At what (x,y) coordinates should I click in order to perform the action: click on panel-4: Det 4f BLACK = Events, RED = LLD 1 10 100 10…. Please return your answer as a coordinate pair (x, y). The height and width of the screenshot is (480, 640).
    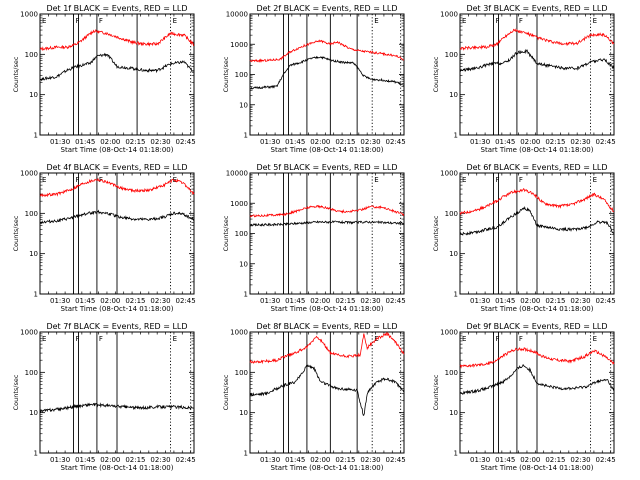
    Looking at the image, I should click on (104, 238).